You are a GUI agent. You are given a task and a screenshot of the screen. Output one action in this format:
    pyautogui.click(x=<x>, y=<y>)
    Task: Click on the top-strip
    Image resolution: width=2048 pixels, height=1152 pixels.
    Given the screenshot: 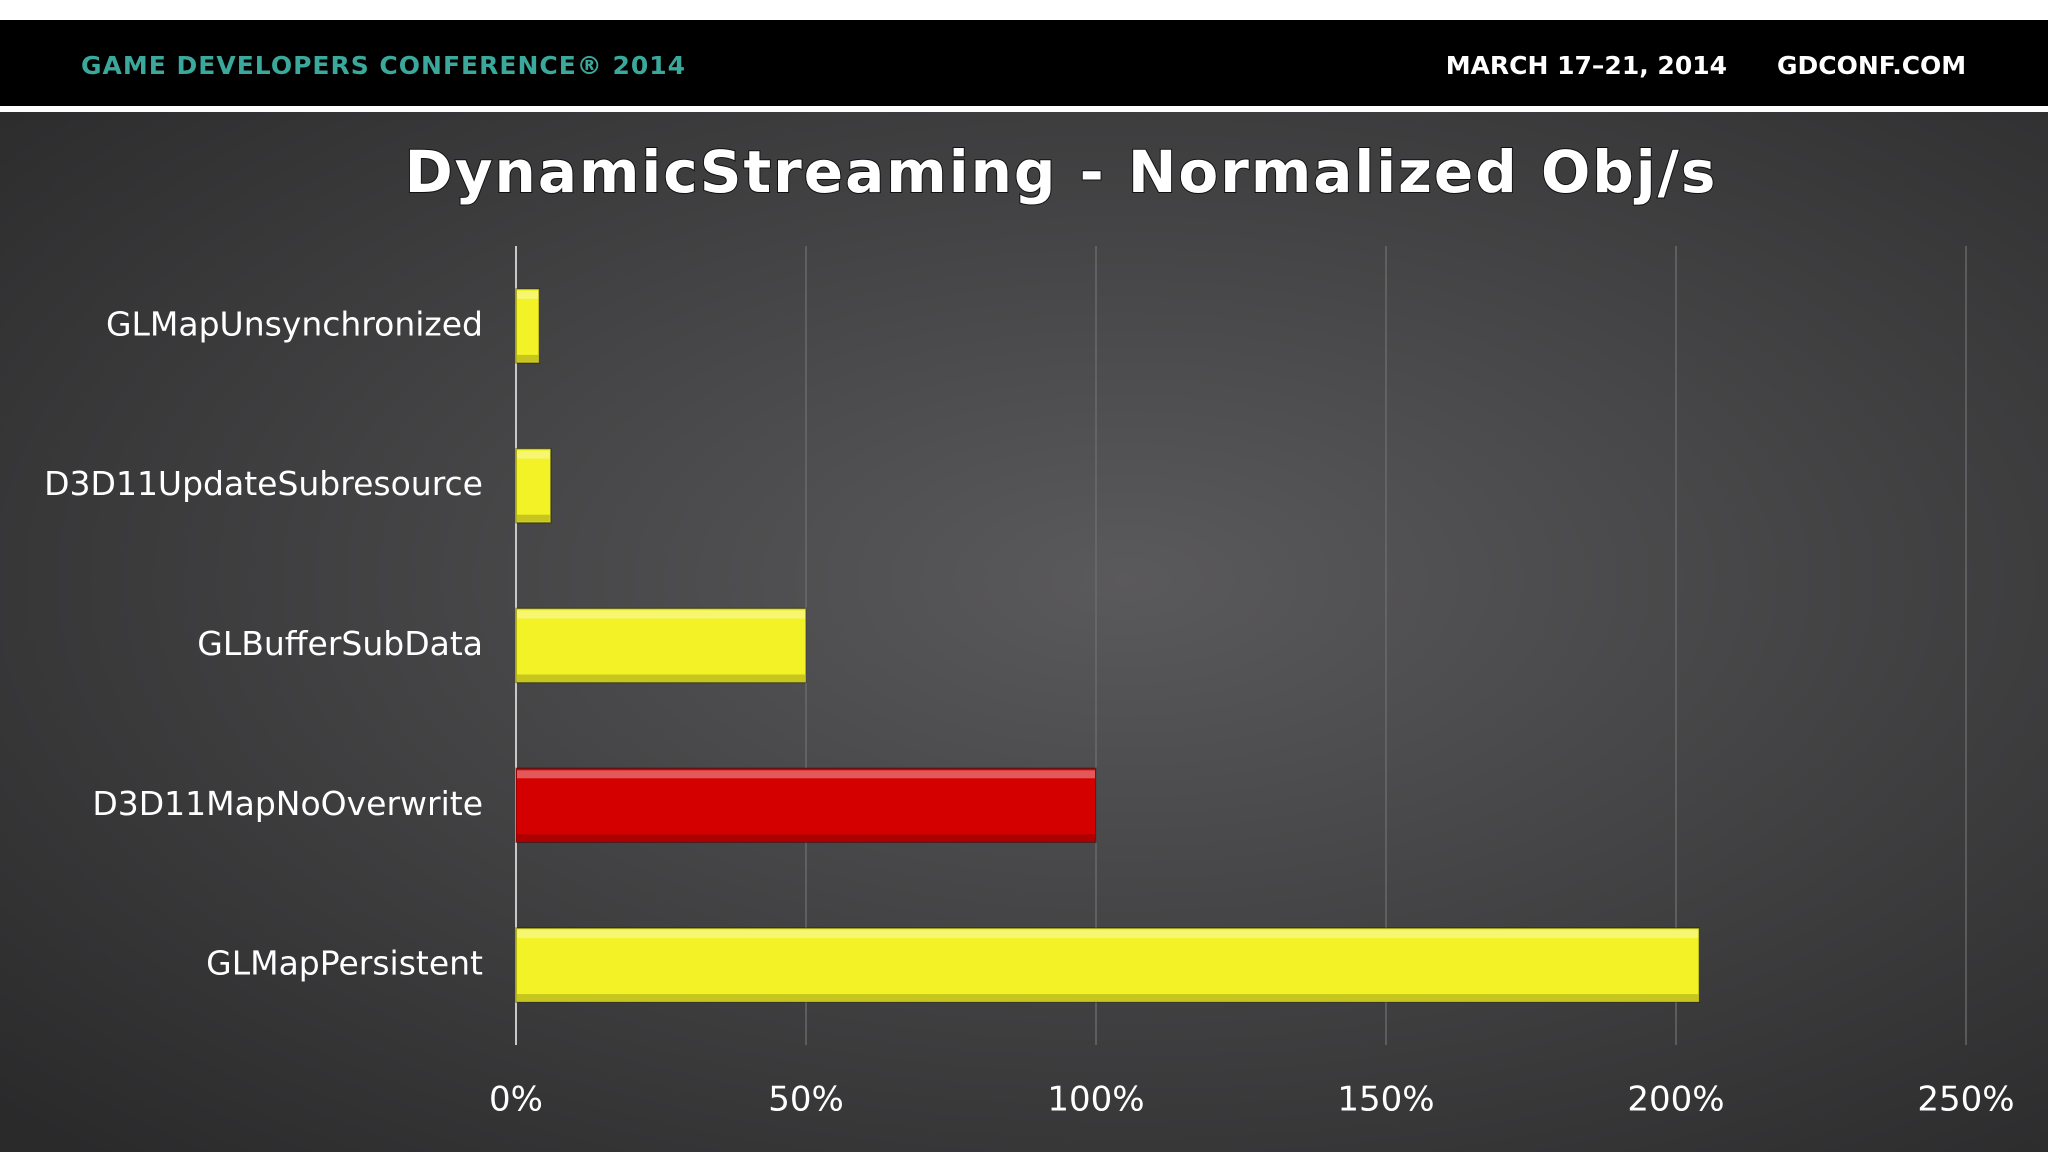 What is the action you would take?
    pyautogui.click(x=1024, y=10)
    